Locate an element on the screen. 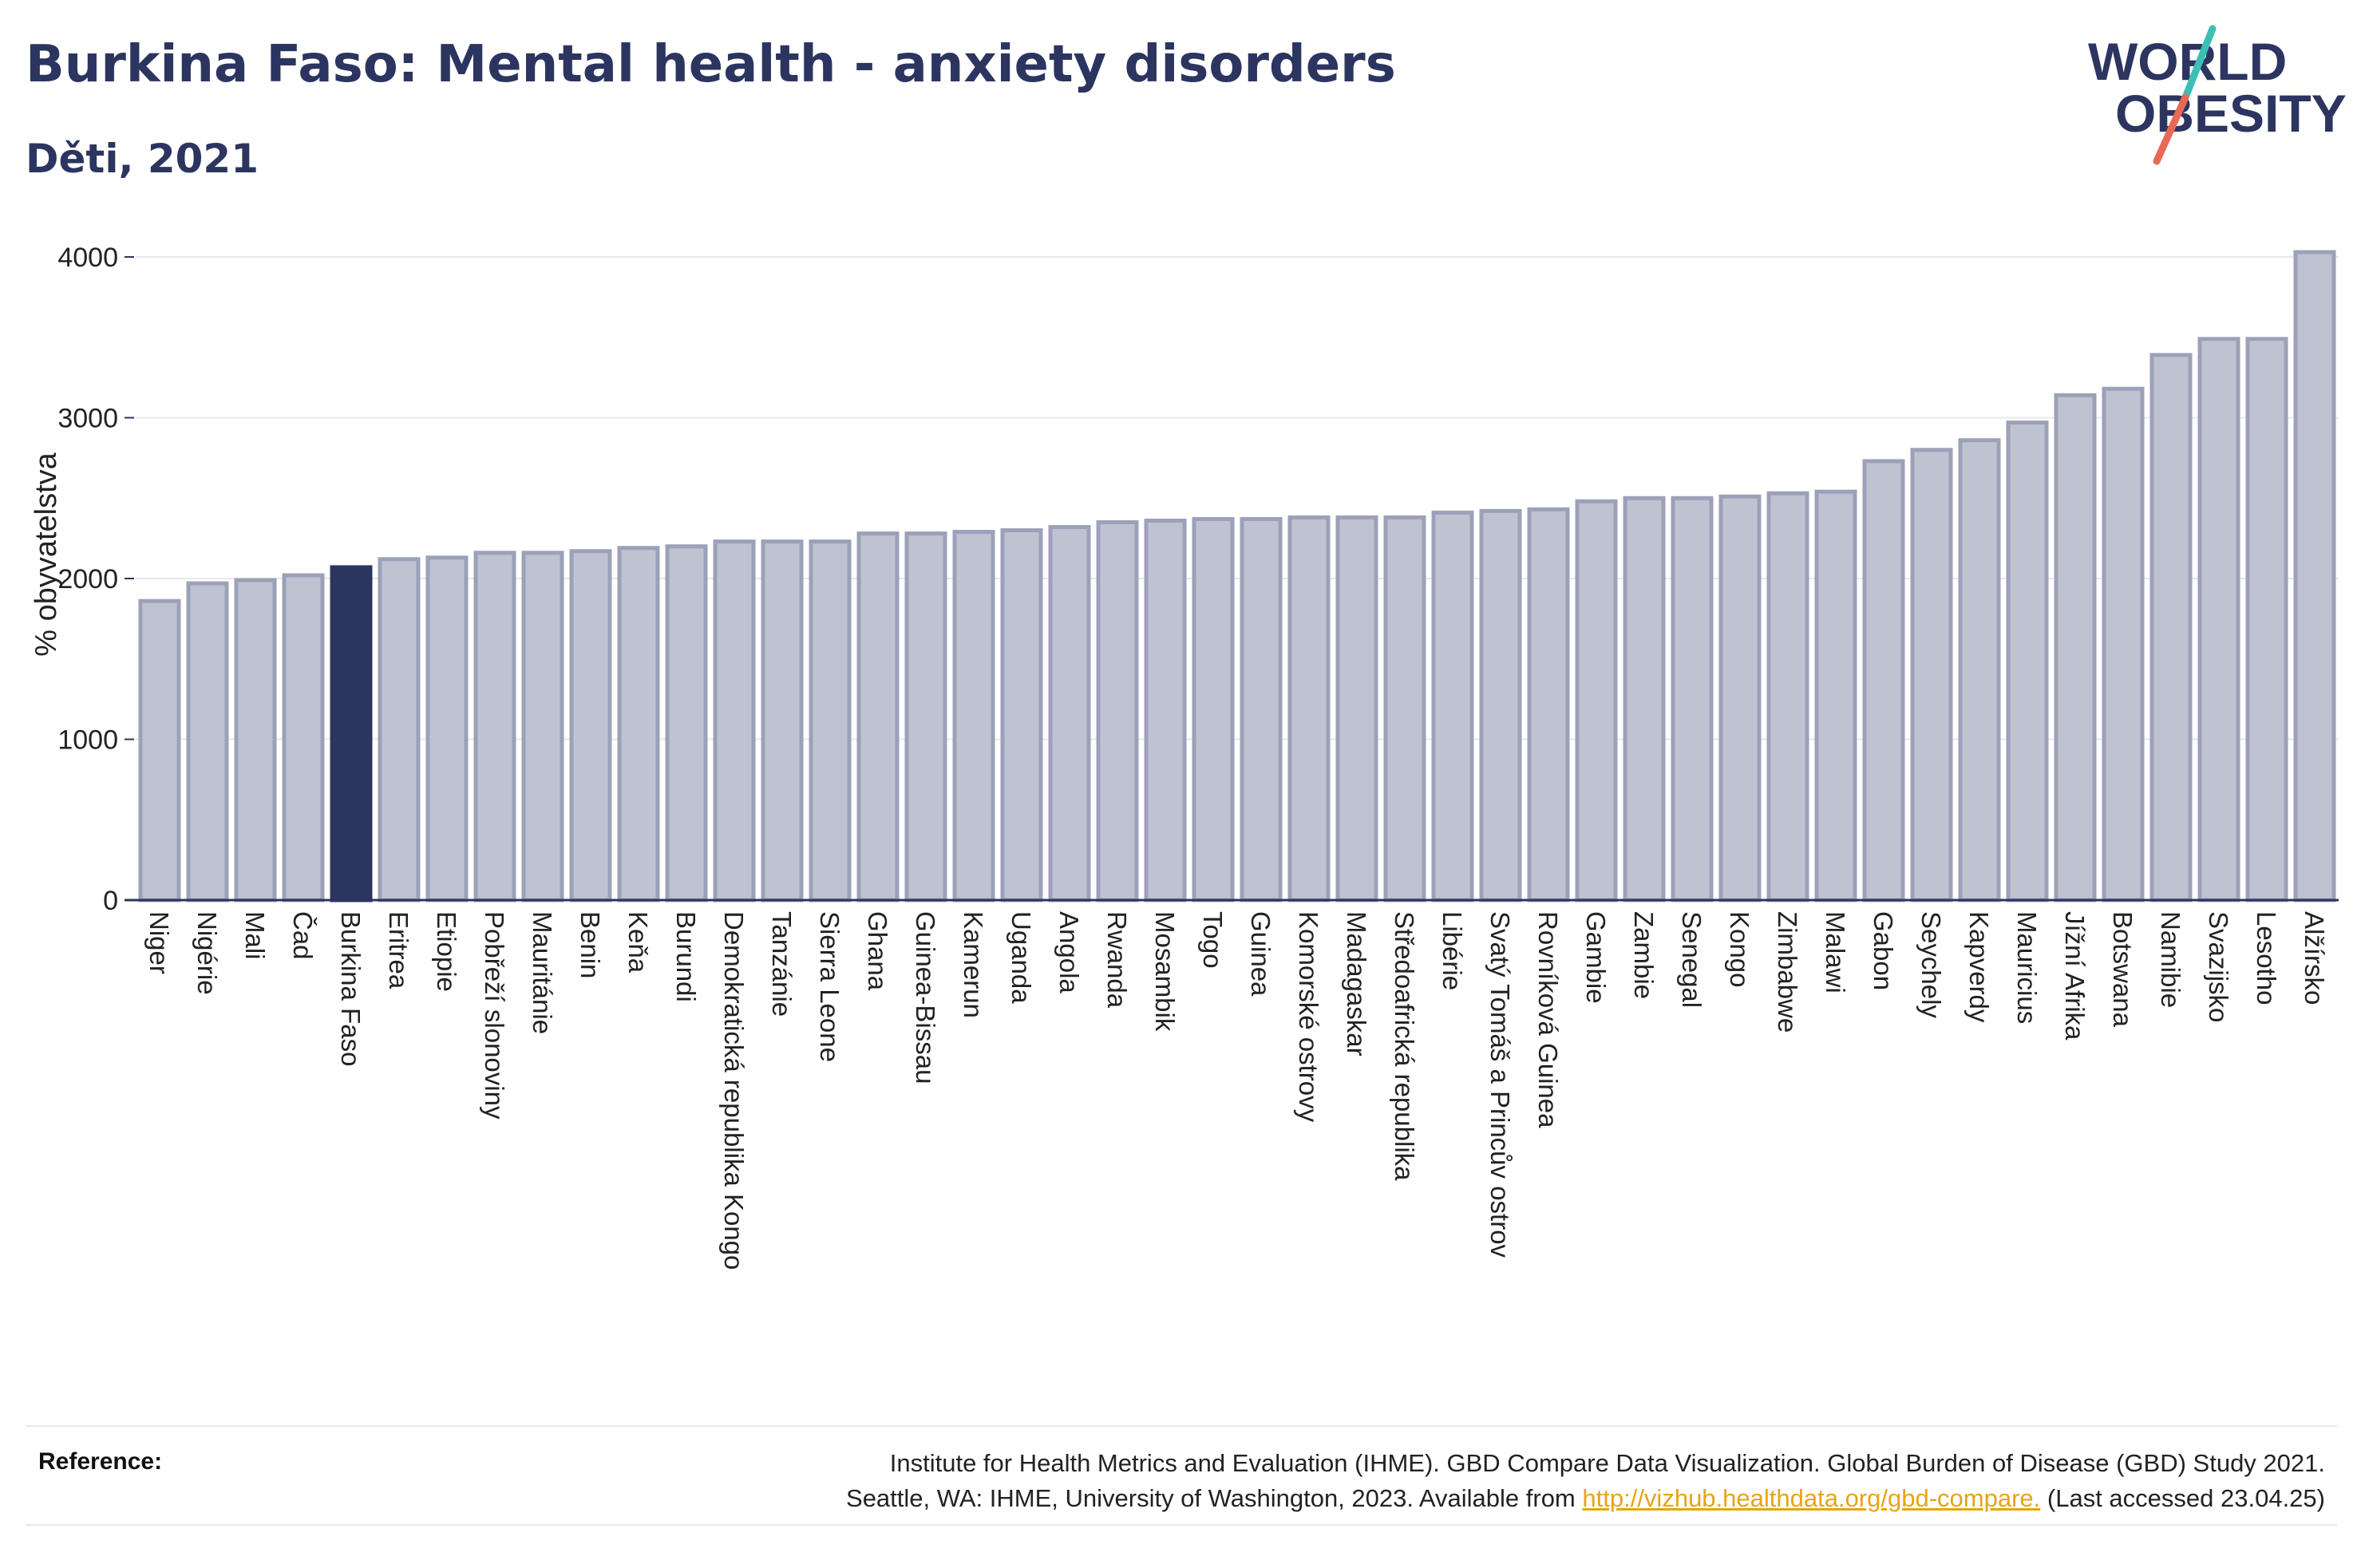 The width and height of the screenshot is (2361, 1568). x-tick-label: Mali is located at coordinates (255, 935).